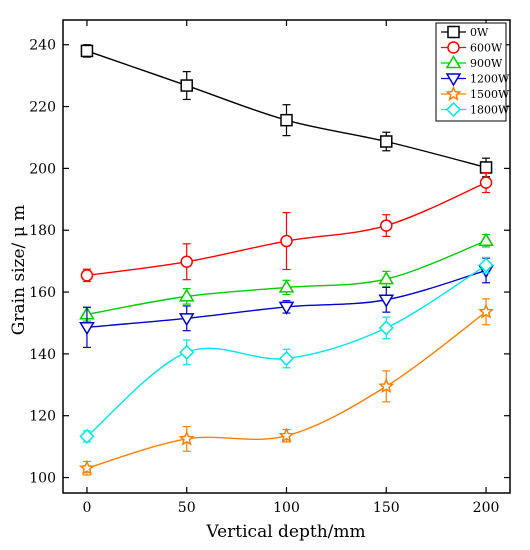 The image size is (530, 550). I want to click on x-tick-label: 0, so click(86, 508).